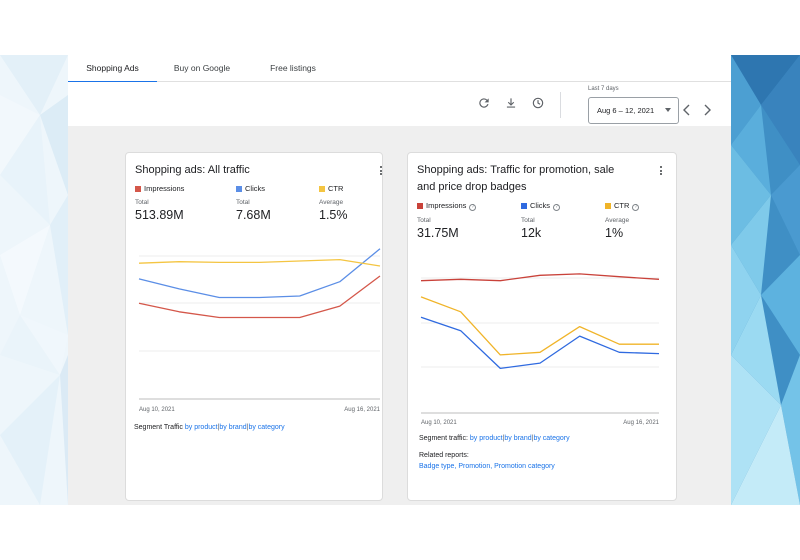 This screenshot has height=560, width=800. What do you see at coordinates (472, 187) in the screenshot?
I see `card-title-line-2: and price drop badges` at bounding box center [472, 187].